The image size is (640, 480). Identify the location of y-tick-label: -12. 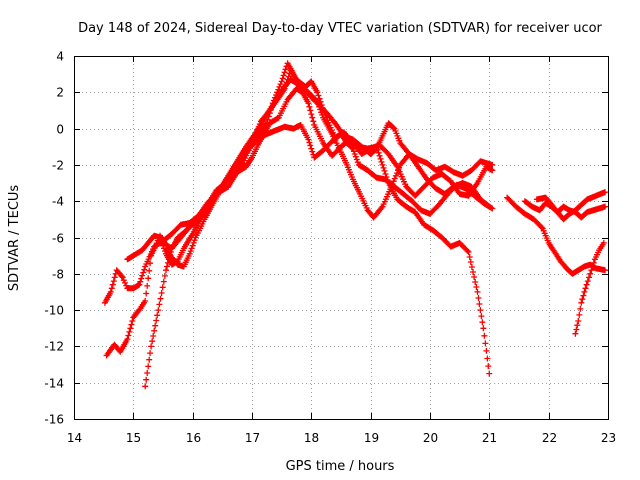
(54, 347).